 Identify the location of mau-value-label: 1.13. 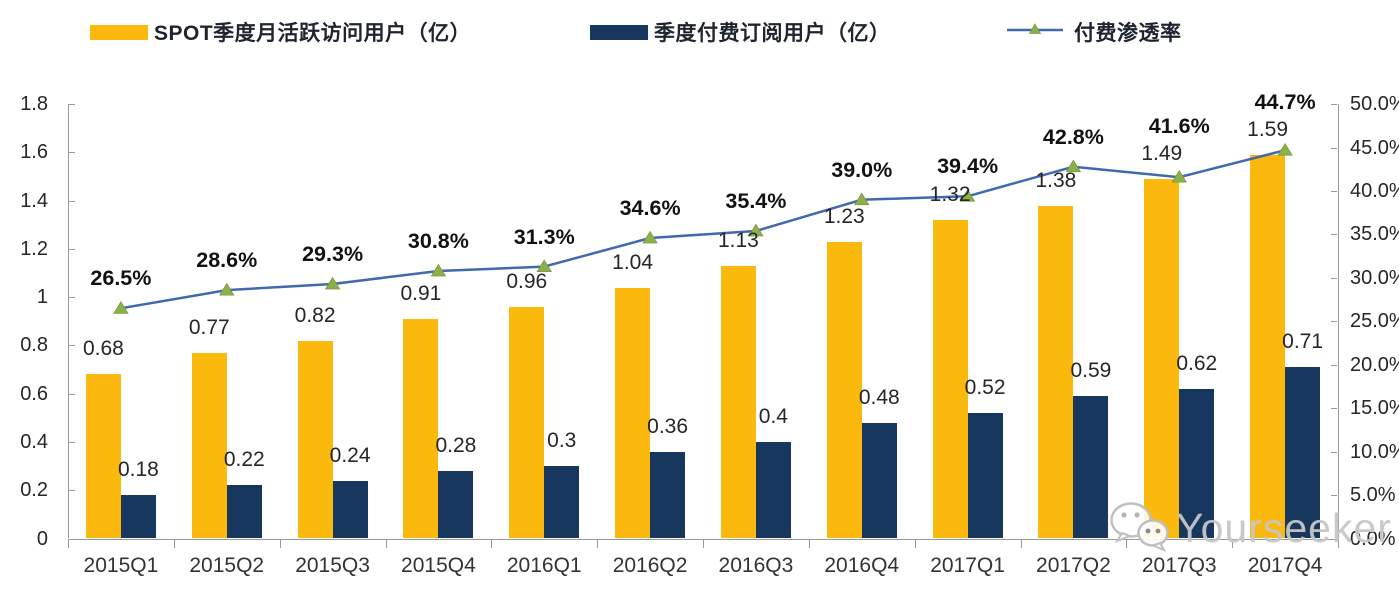
(738, 240).